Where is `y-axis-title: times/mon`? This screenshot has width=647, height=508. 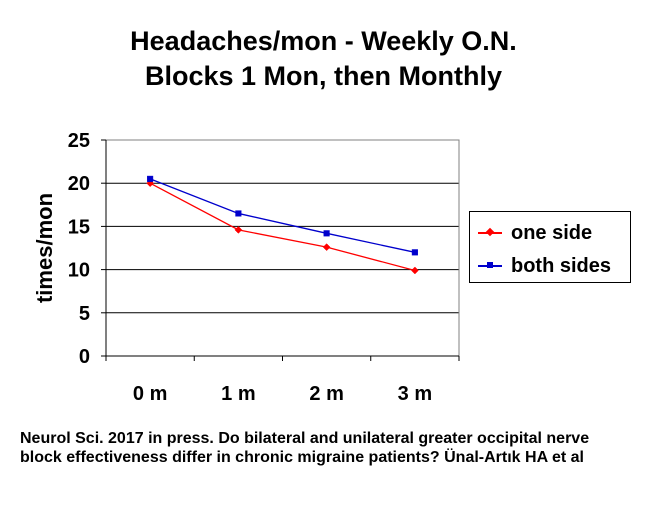
y-axis-title: times/mon is located at coordinates (44, 248).